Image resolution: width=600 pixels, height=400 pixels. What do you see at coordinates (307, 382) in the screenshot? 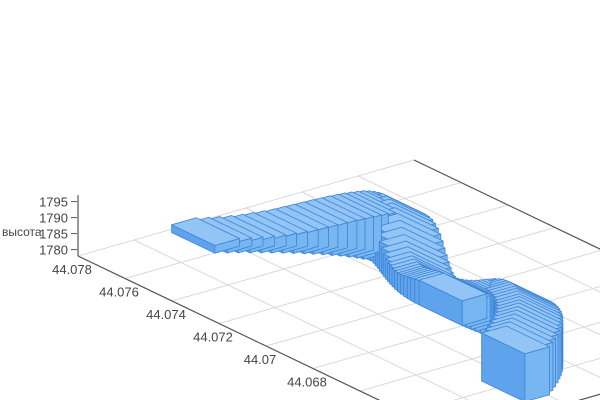
I see `x-tick-label: 44.068` at bounding box center [307, 382].